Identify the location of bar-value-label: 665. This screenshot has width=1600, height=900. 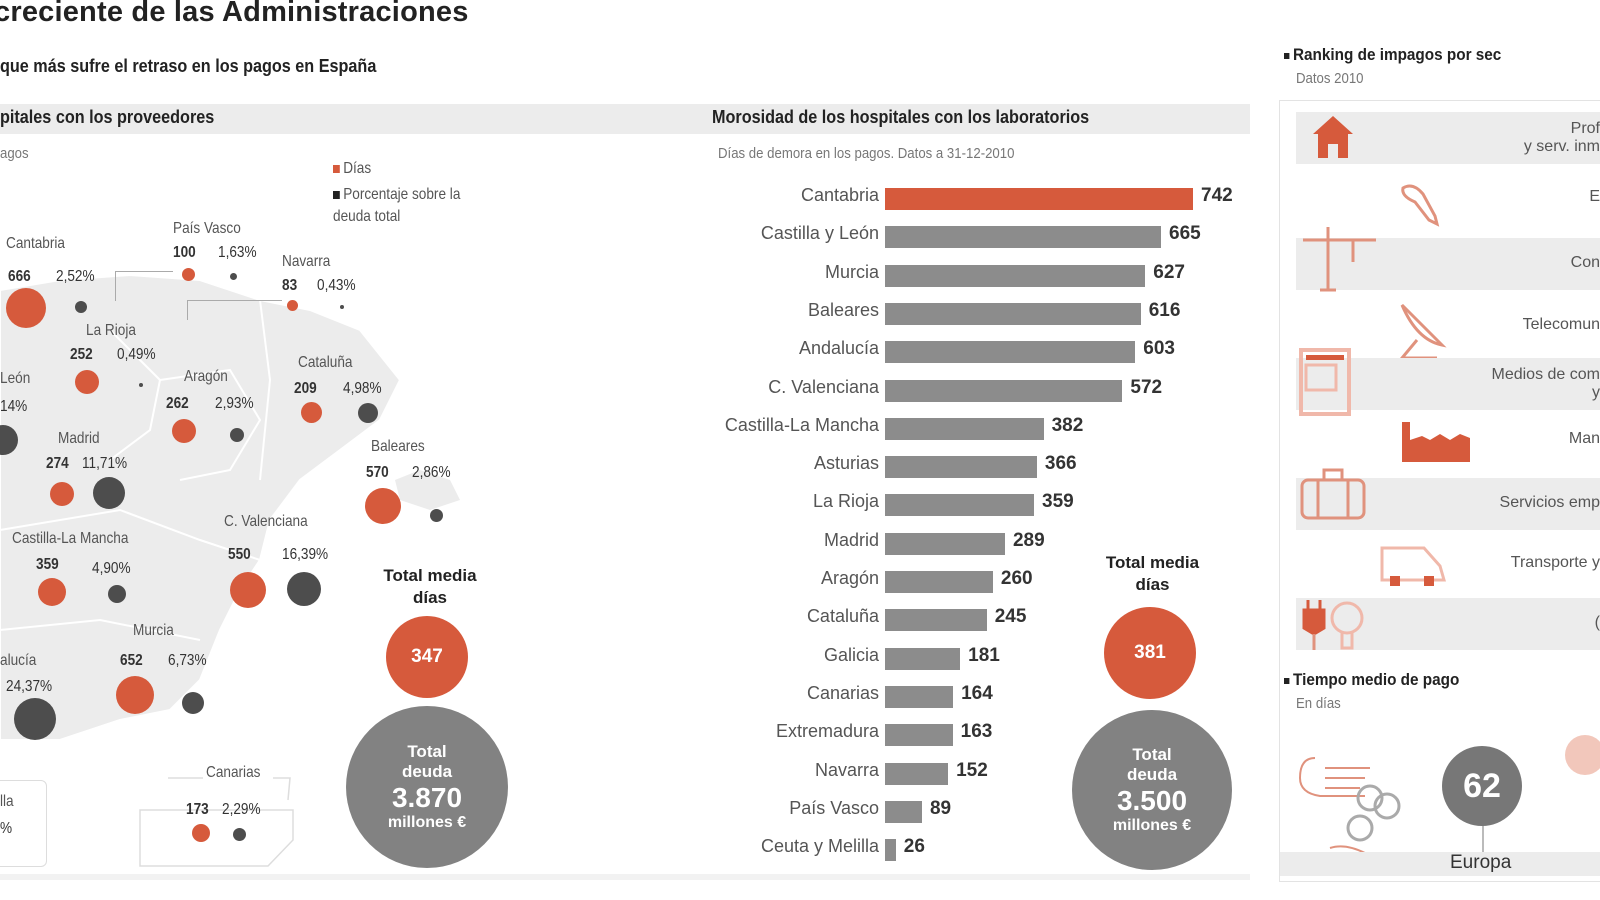
(1185, 234).